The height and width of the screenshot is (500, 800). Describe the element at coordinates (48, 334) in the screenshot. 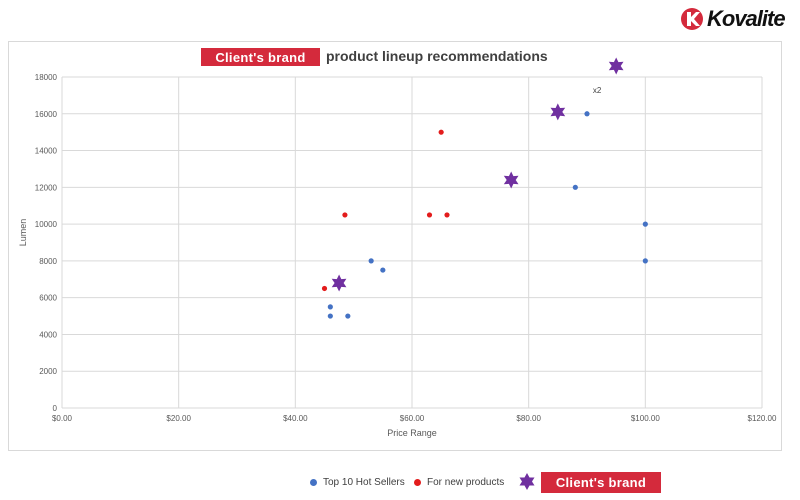

I see `y-tick-label: 4000` at that location.